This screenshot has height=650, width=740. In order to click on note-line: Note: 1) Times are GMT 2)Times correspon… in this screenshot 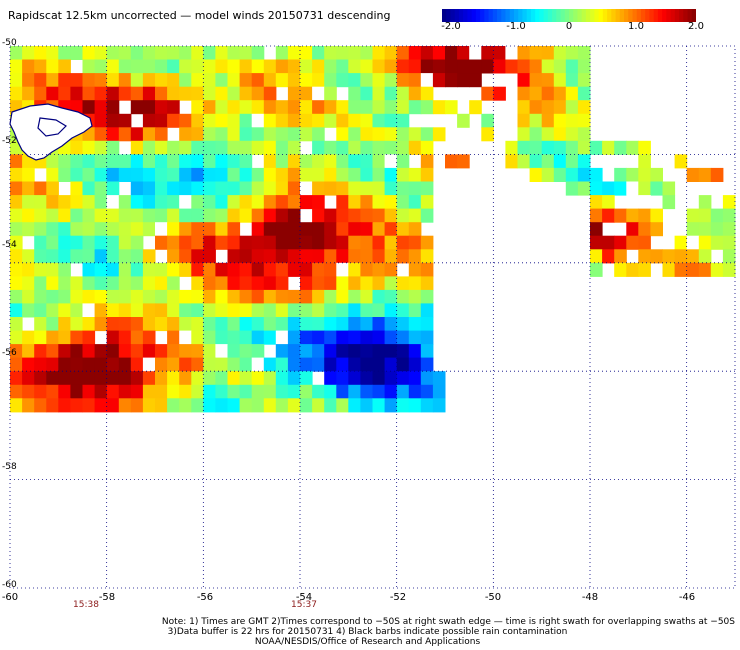, I will do `click(448, 622)`.